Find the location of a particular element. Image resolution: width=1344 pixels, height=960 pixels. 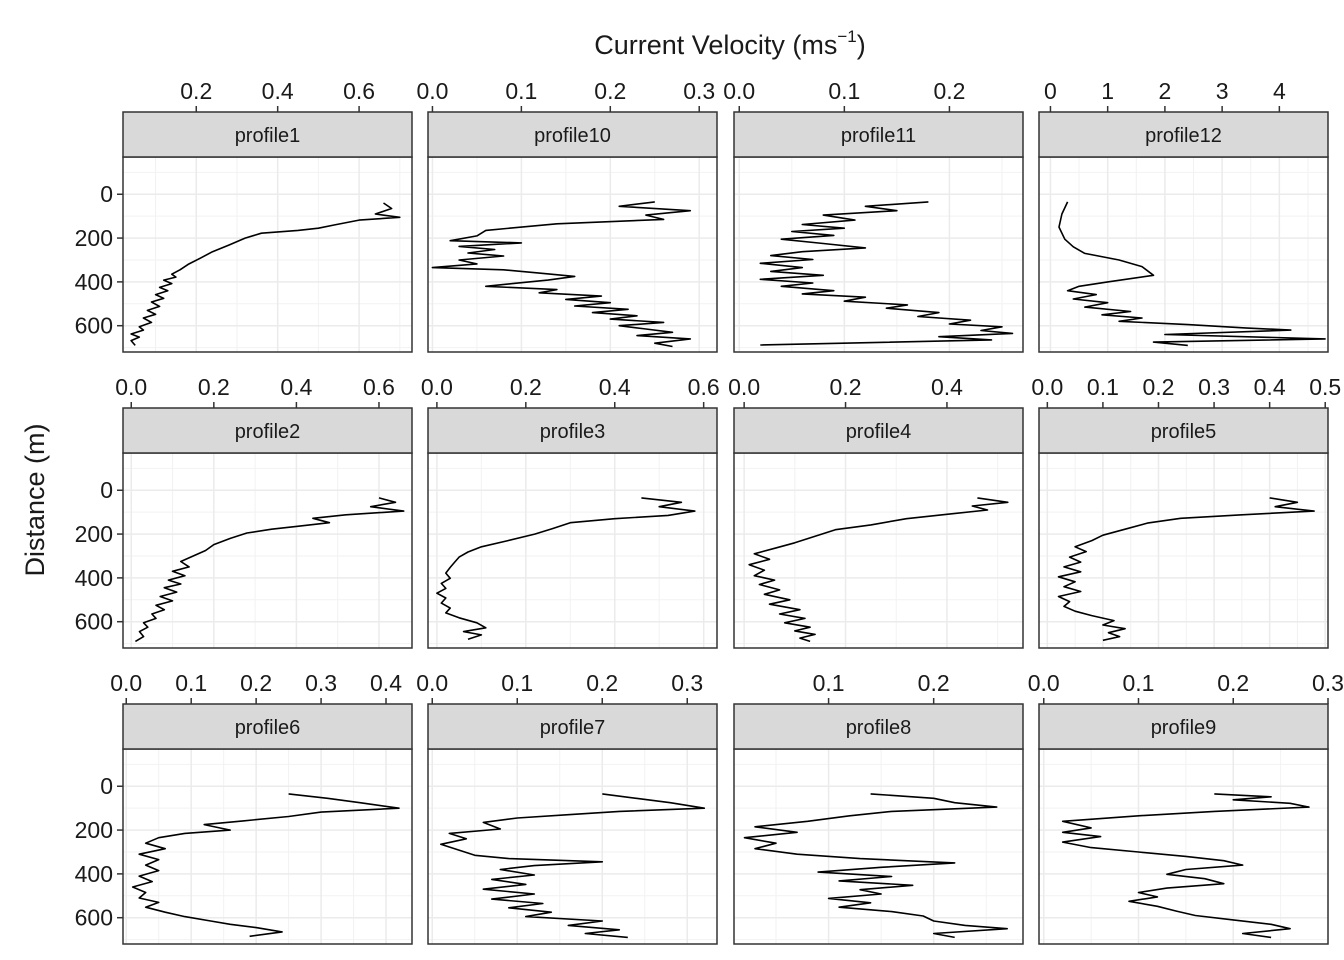

strip-label: profile5 is located at coordinates (1184, 432).